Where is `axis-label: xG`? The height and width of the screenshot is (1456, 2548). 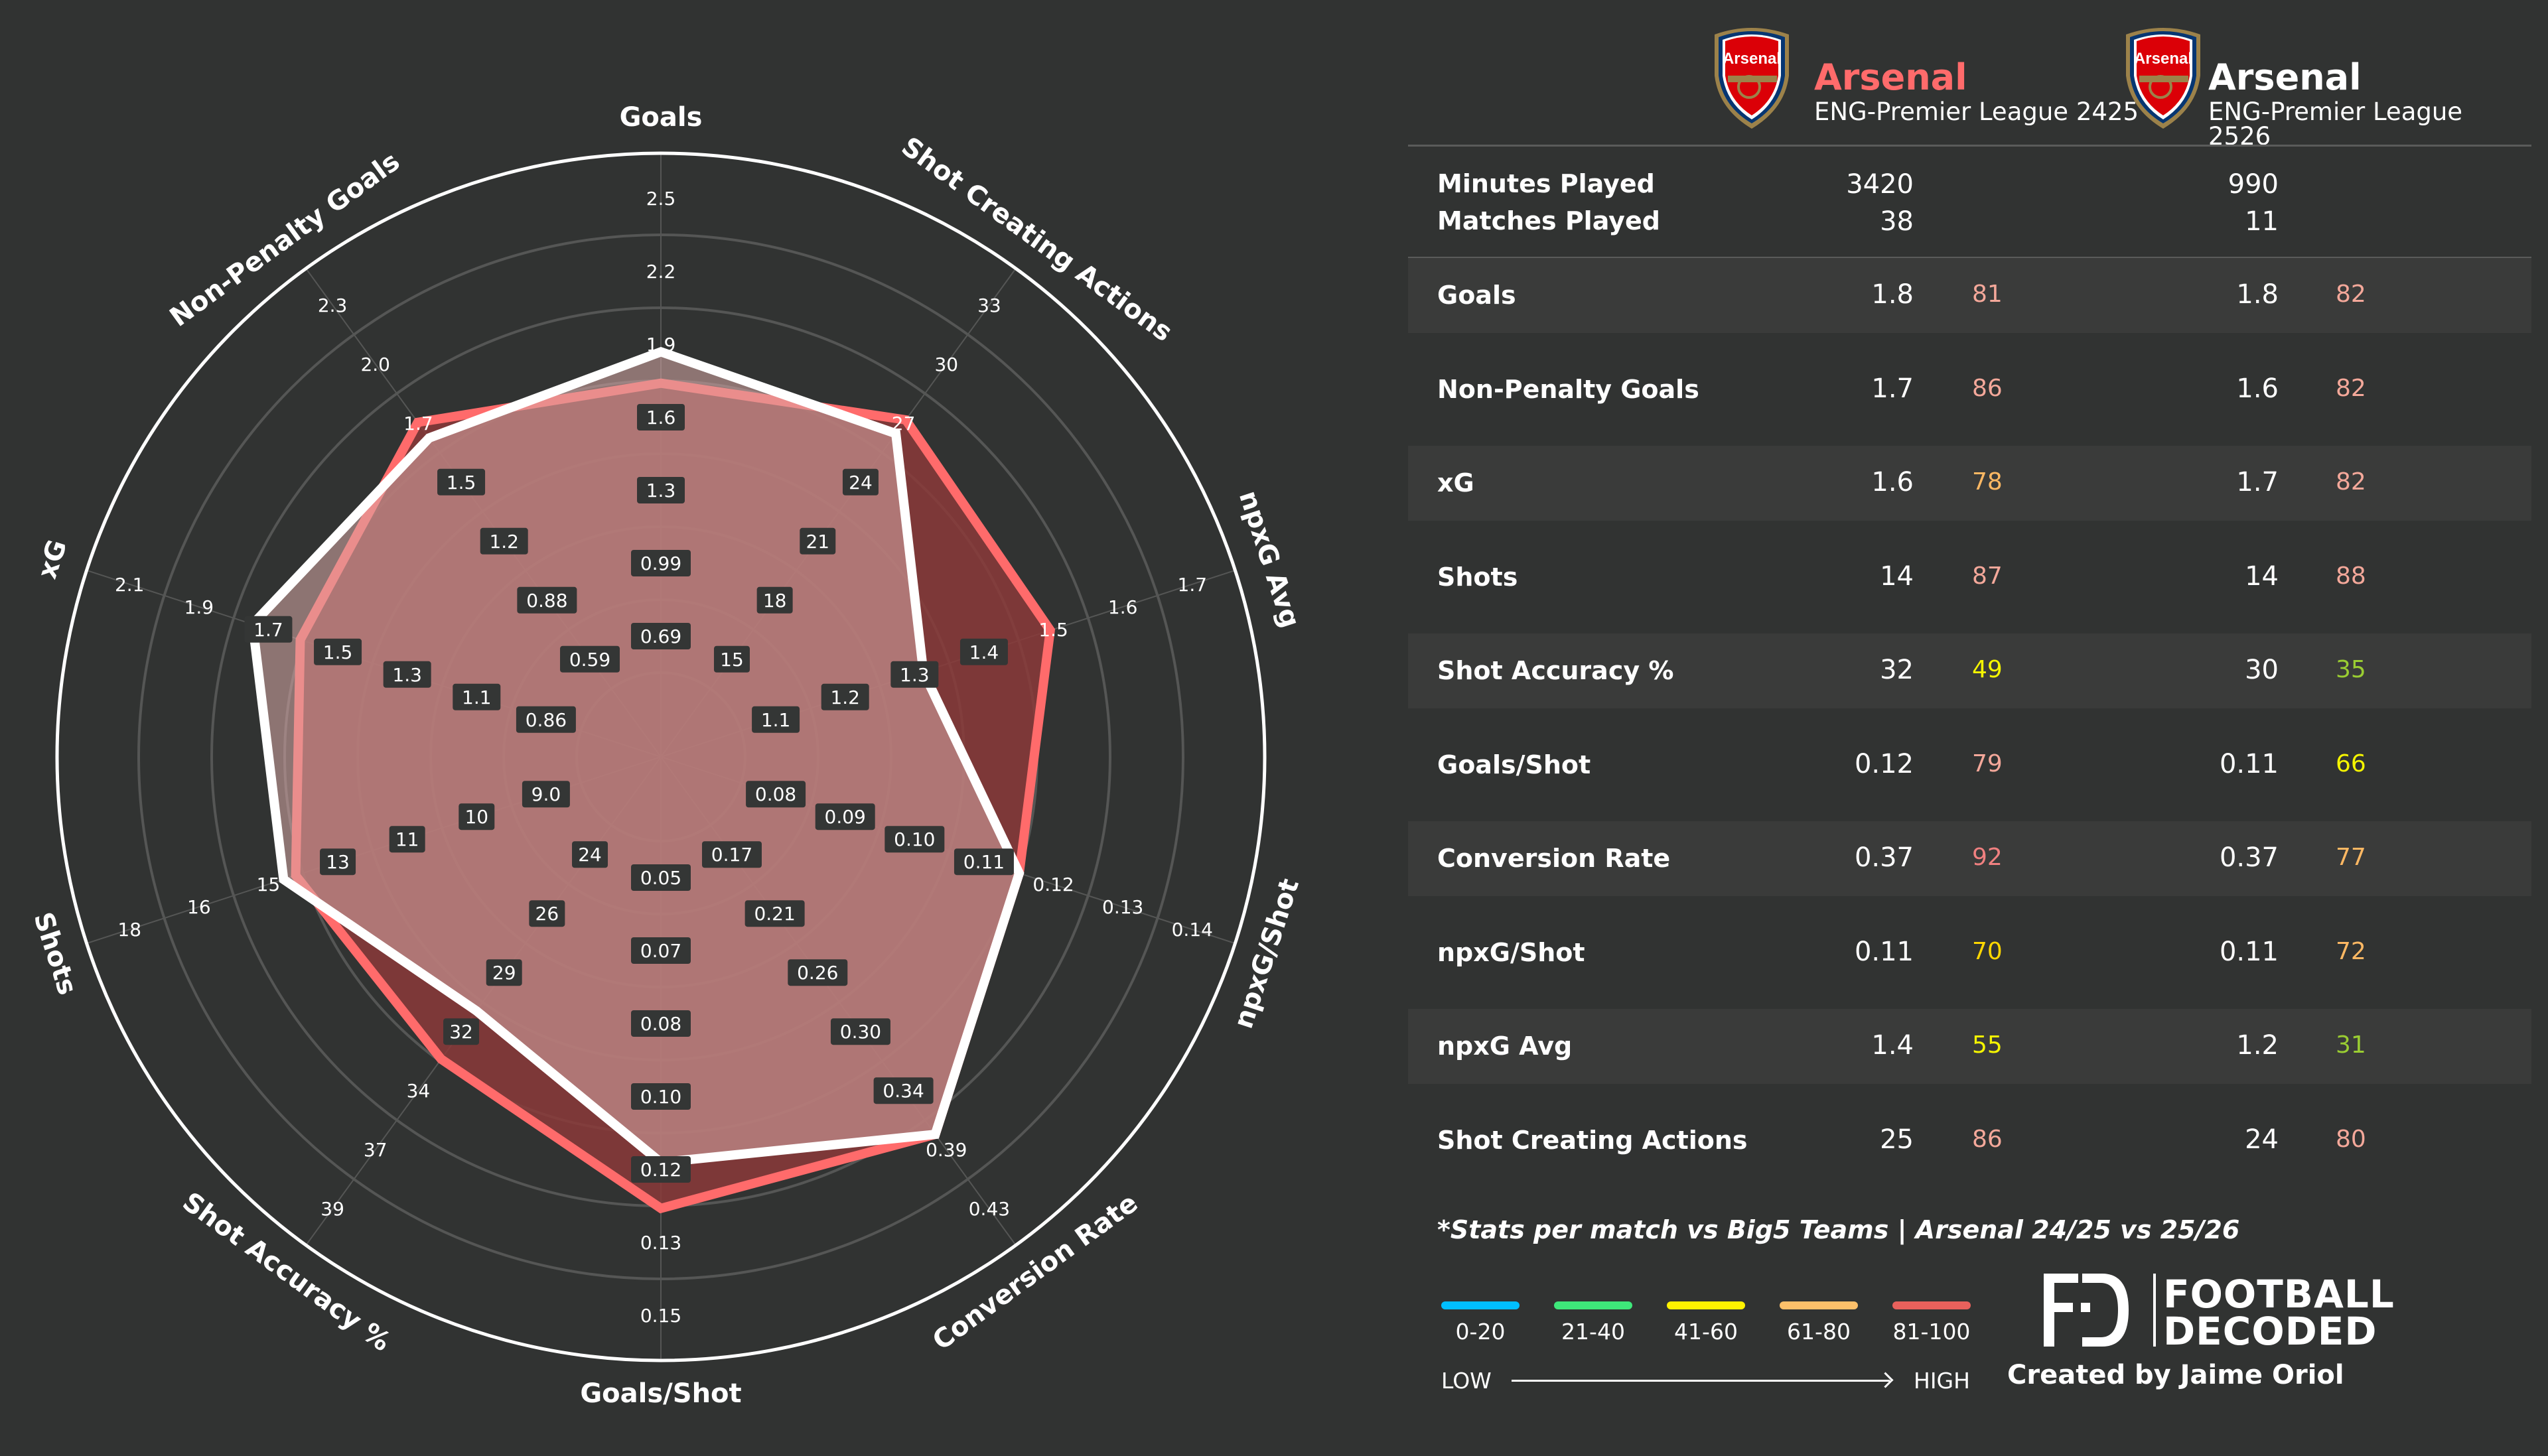 axis-label: xG is located at coordinates (53, 559).